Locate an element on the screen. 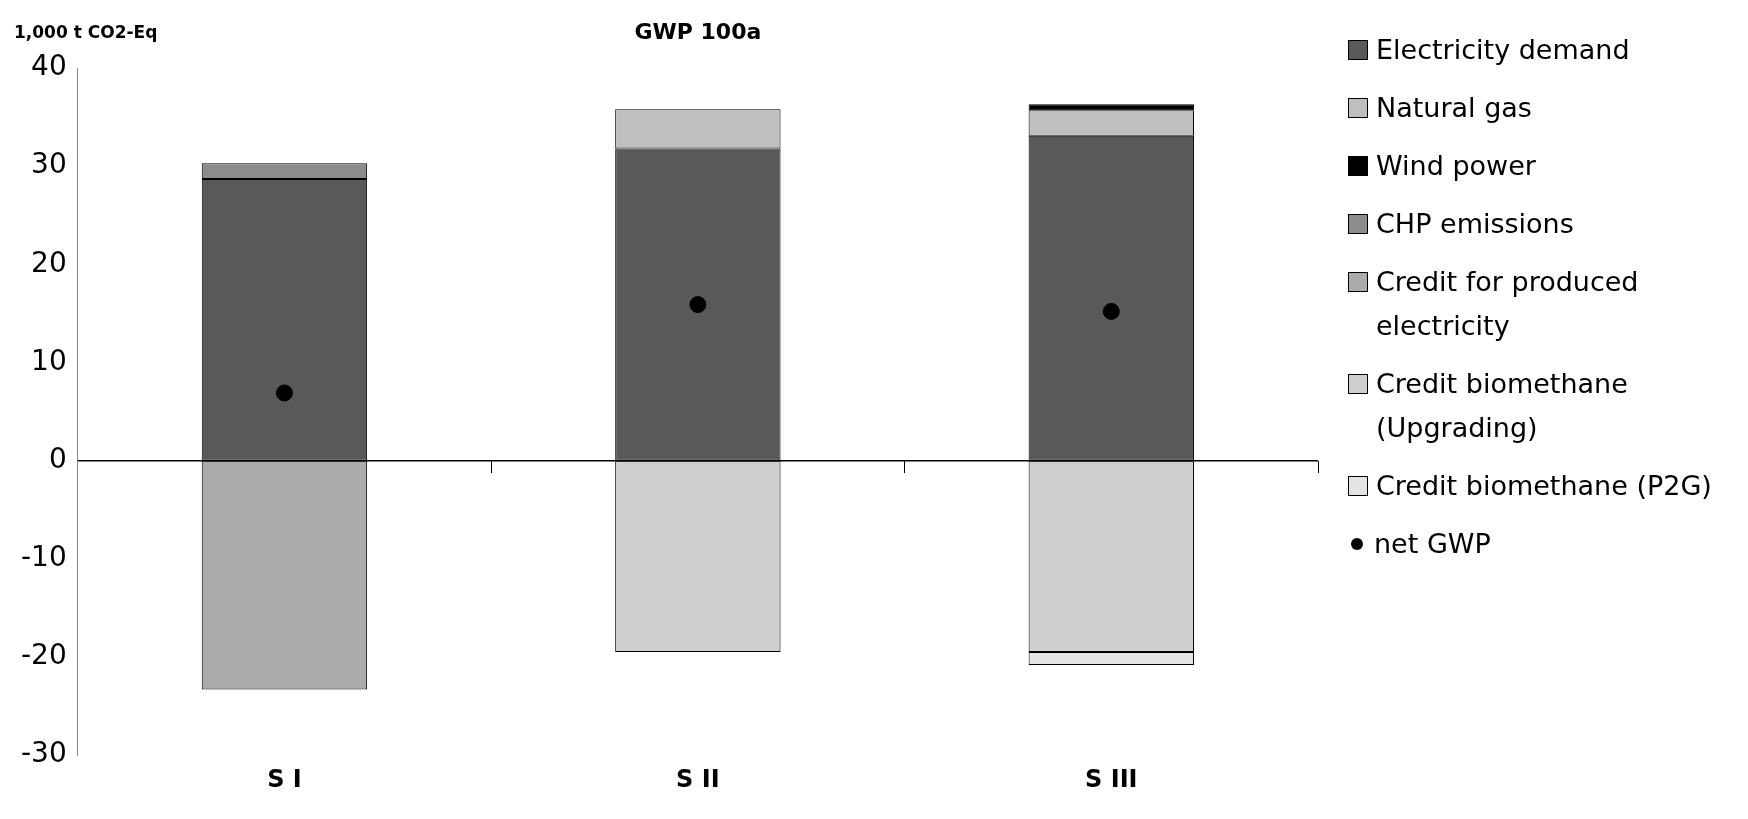 This screenshot has height=819, width=1748. chart-title: GWP 100a is located at coordinates (698, 31).